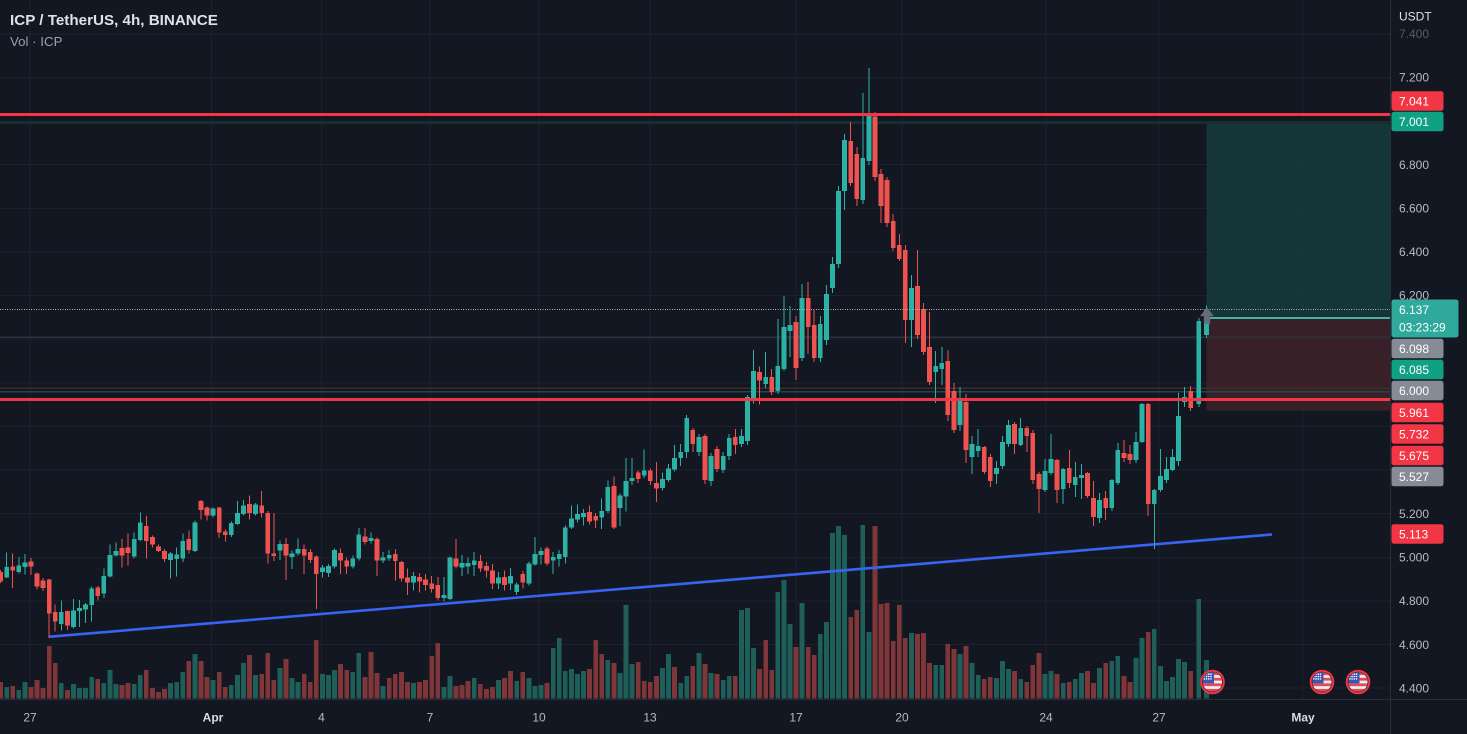 The image size is (1467, 734). What do you see at coordinates (1414, 434) in the screenshot?
I see `svg-text: 5.732` at bounding box center [1414, 434].